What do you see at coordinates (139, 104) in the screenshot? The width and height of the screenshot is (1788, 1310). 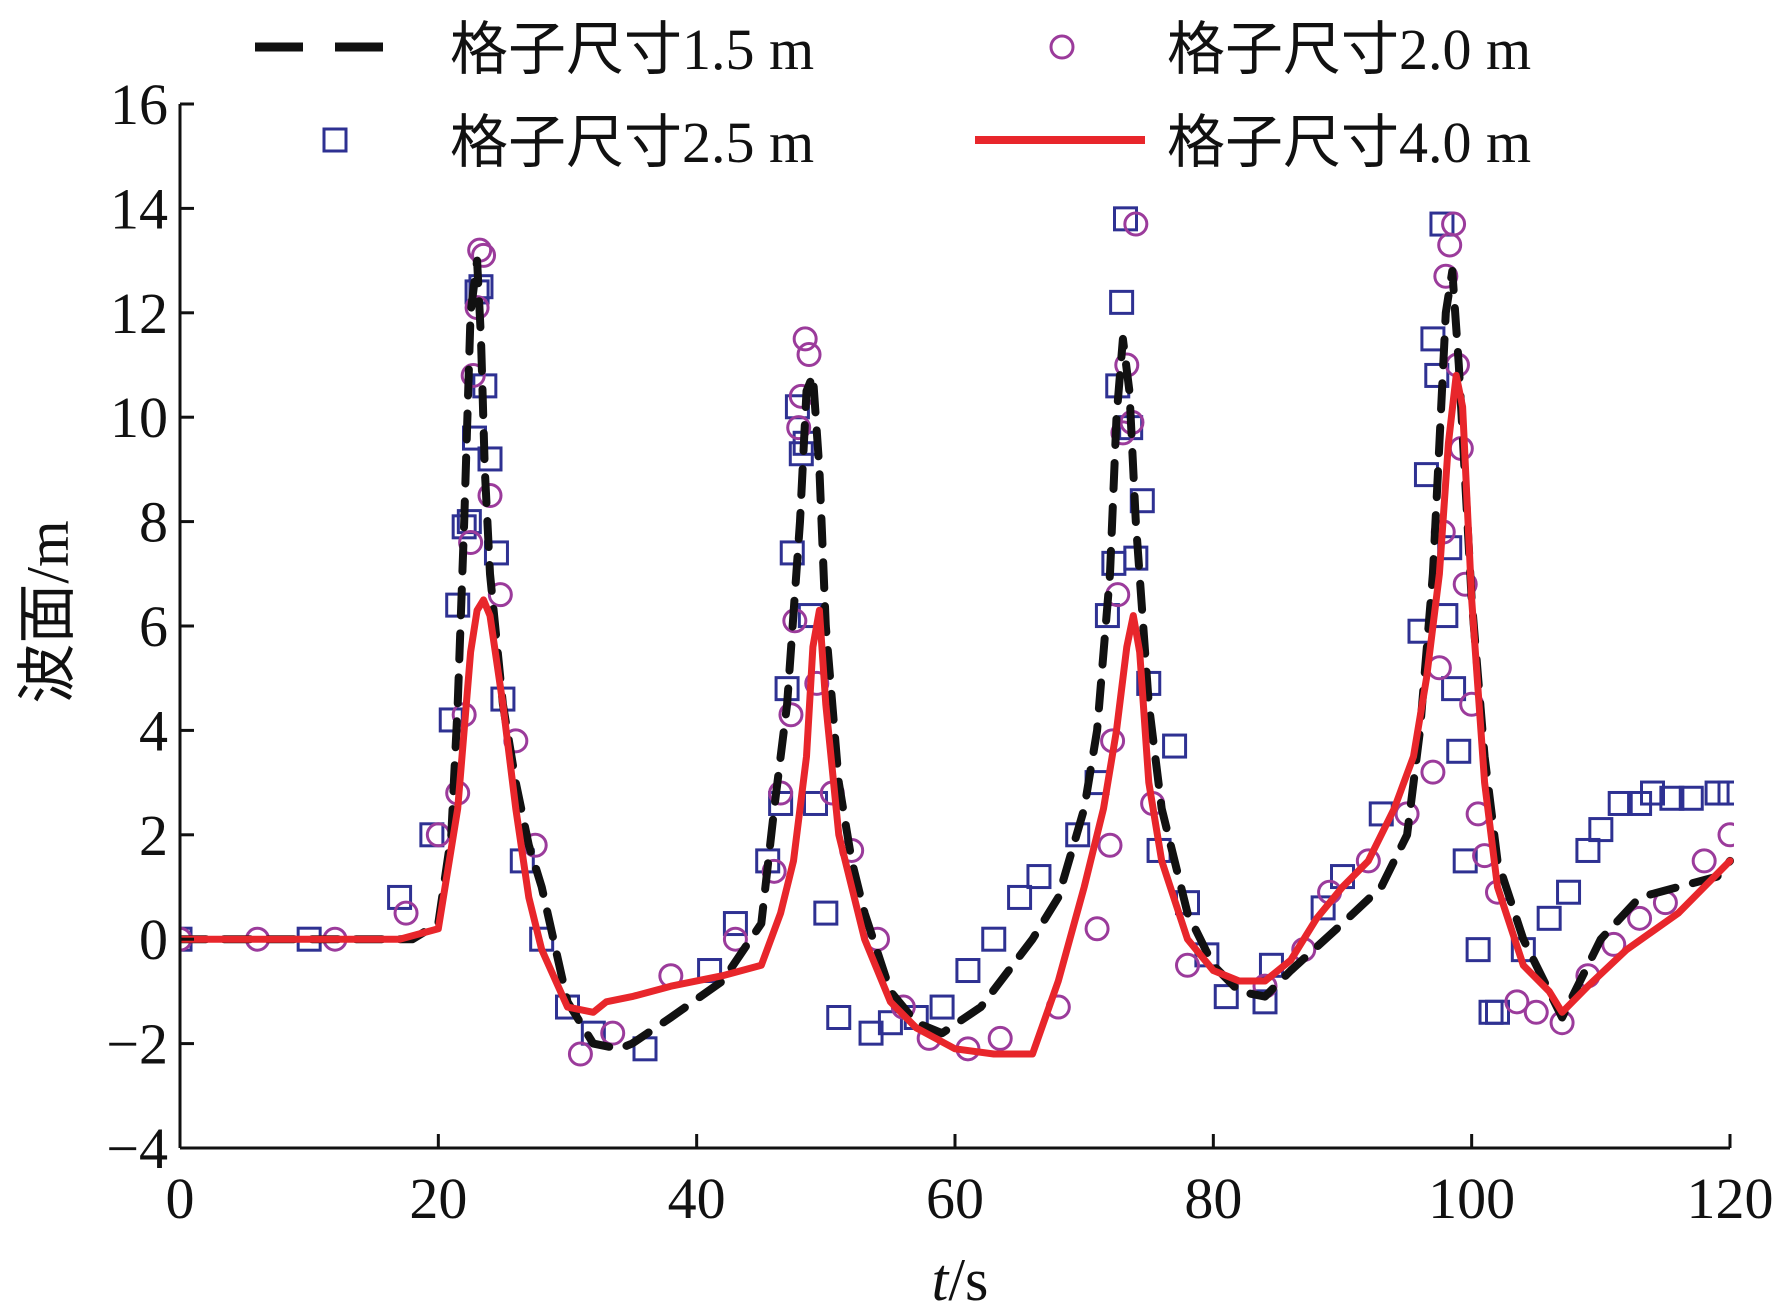 I see `y-tick-label: 16` at bounding box center [139, 104].